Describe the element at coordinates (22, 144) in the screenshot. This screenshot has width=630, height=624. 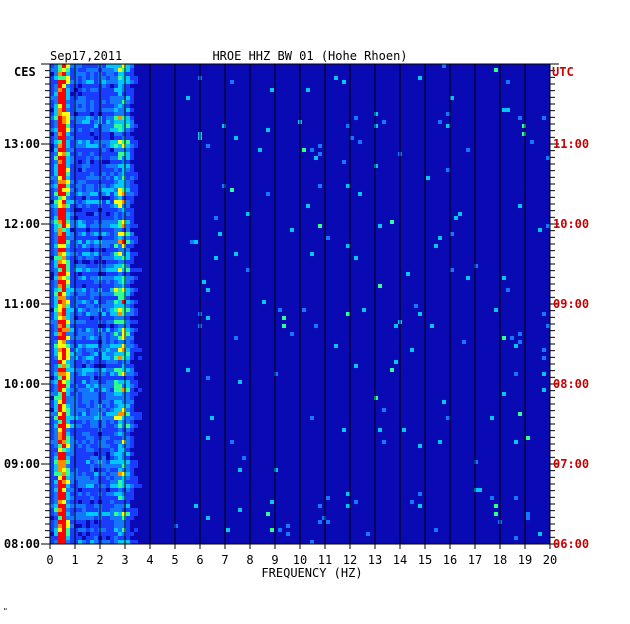
I see `left-time-label: 13:00` at that location.